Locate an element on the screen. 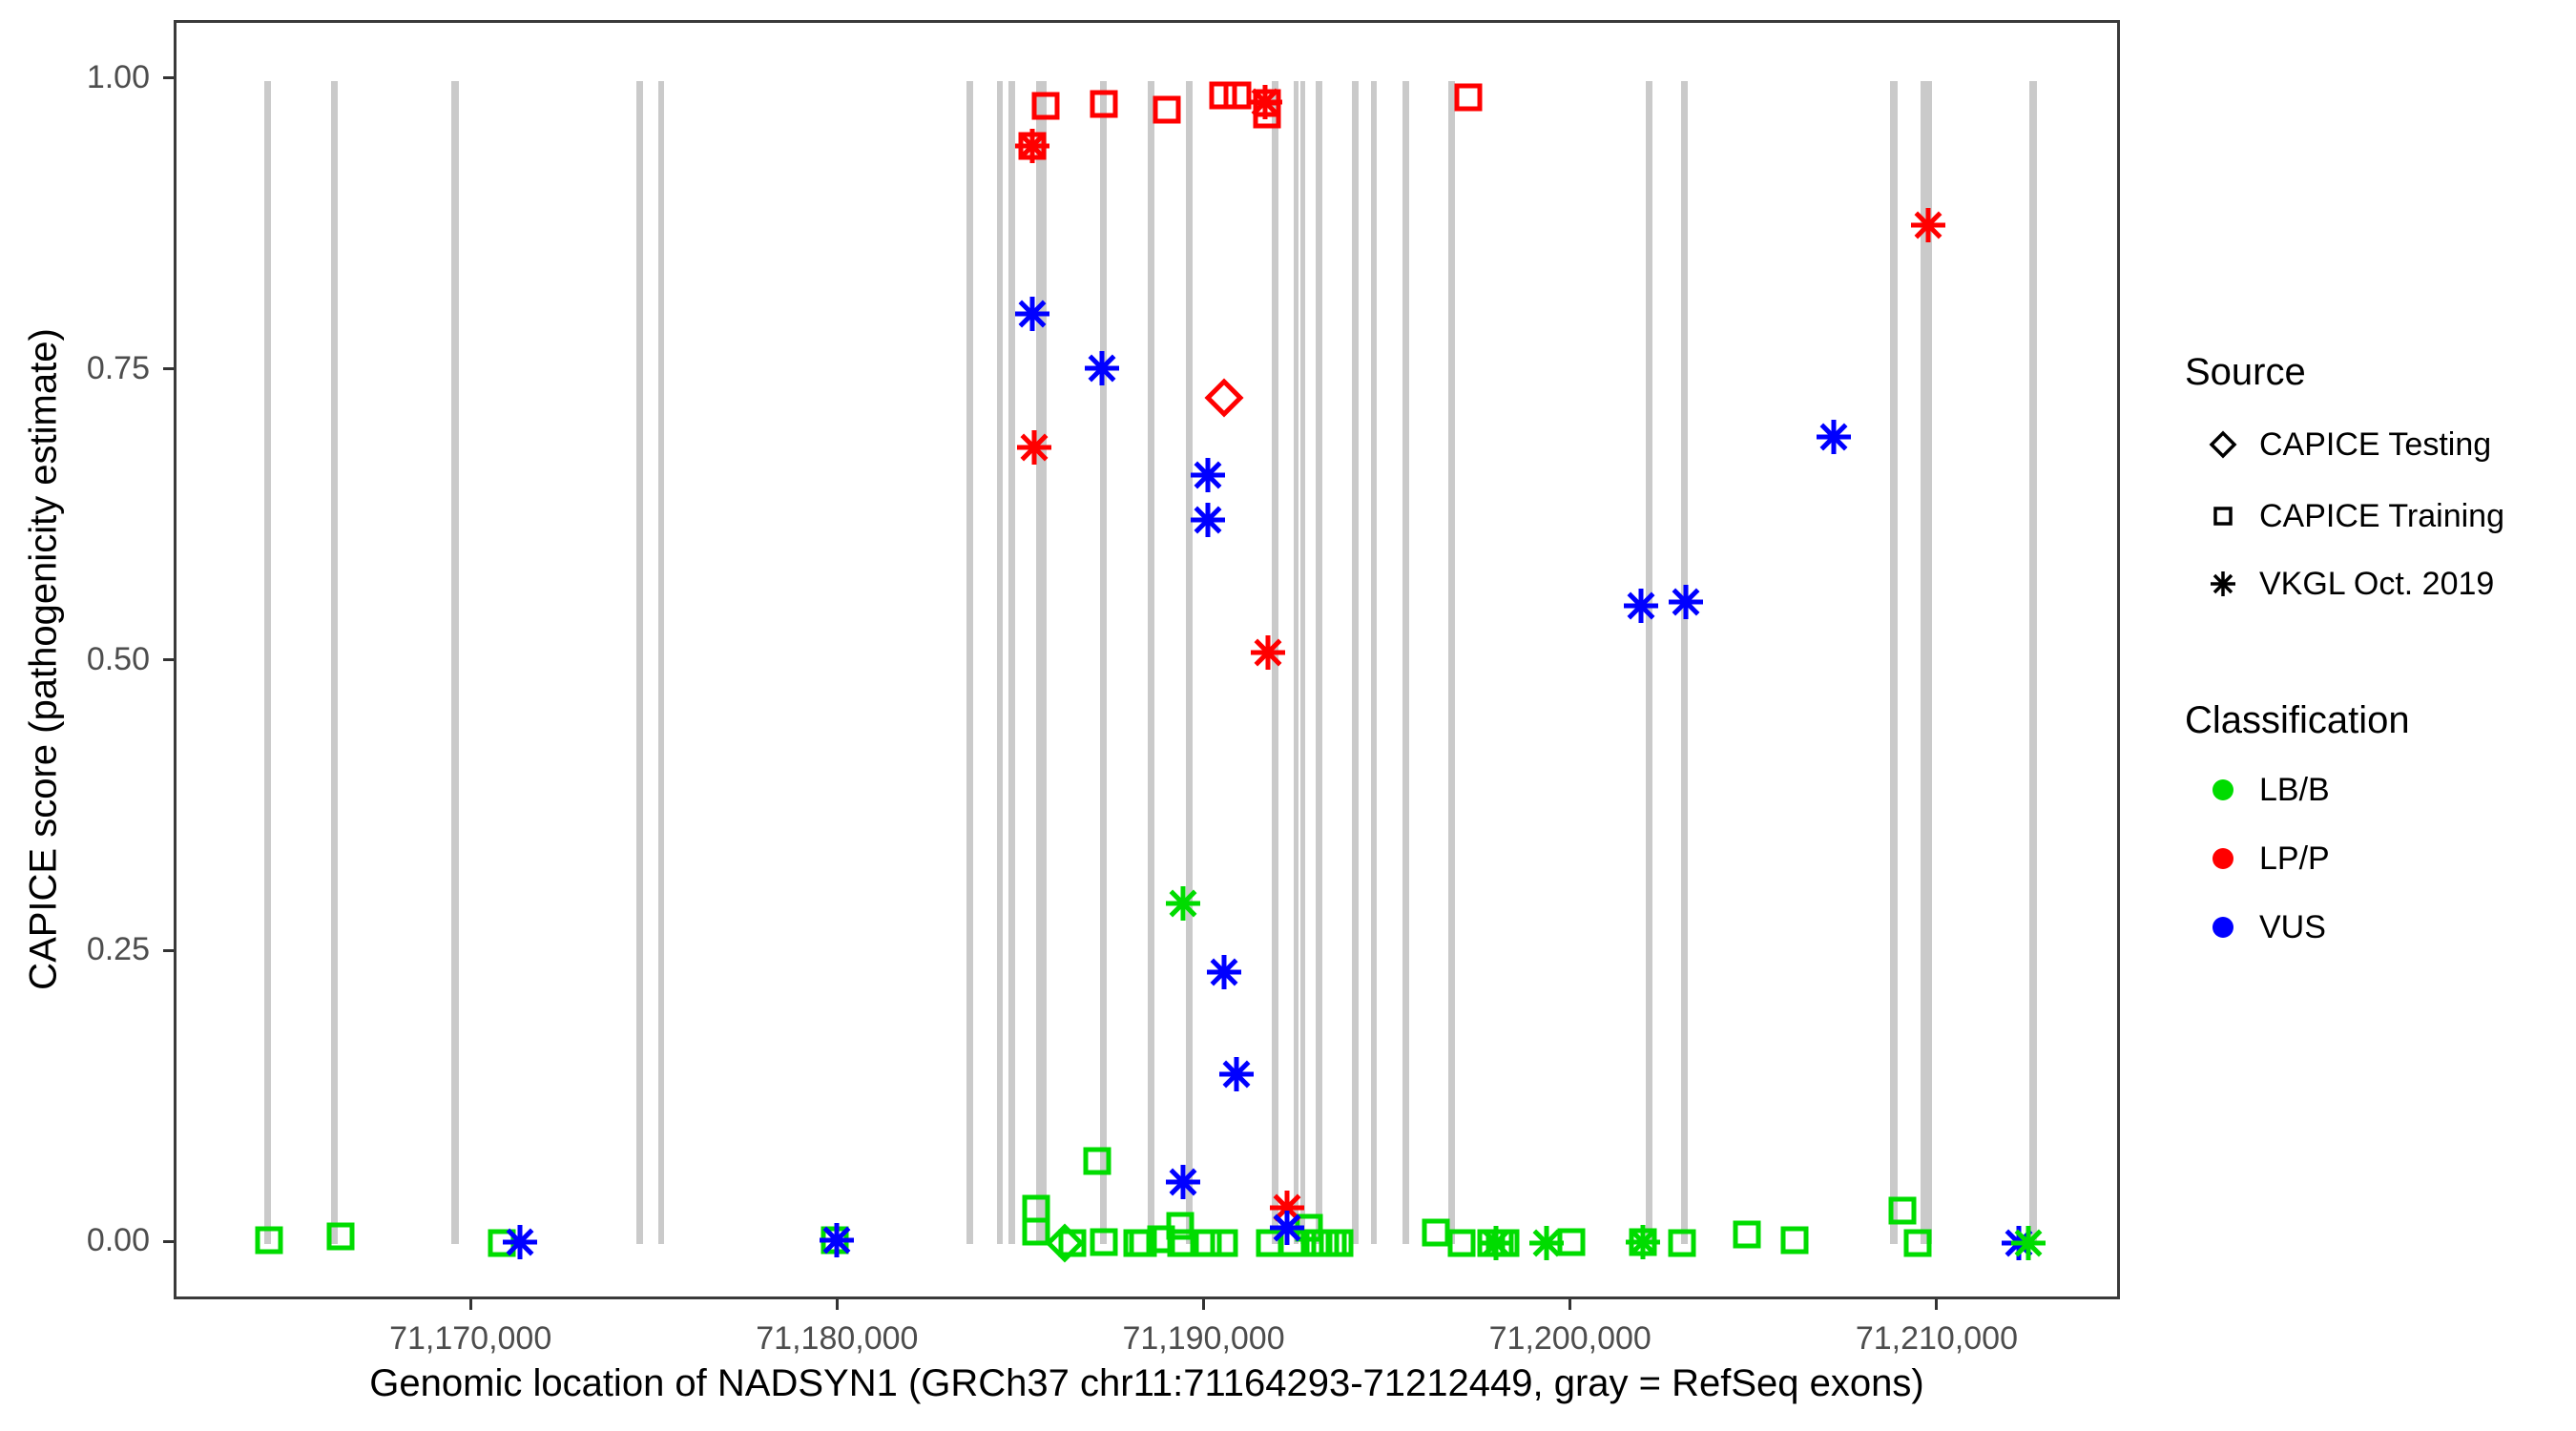  x-tick-label: 71,210,000 is located at coordinates (1936, 1338).